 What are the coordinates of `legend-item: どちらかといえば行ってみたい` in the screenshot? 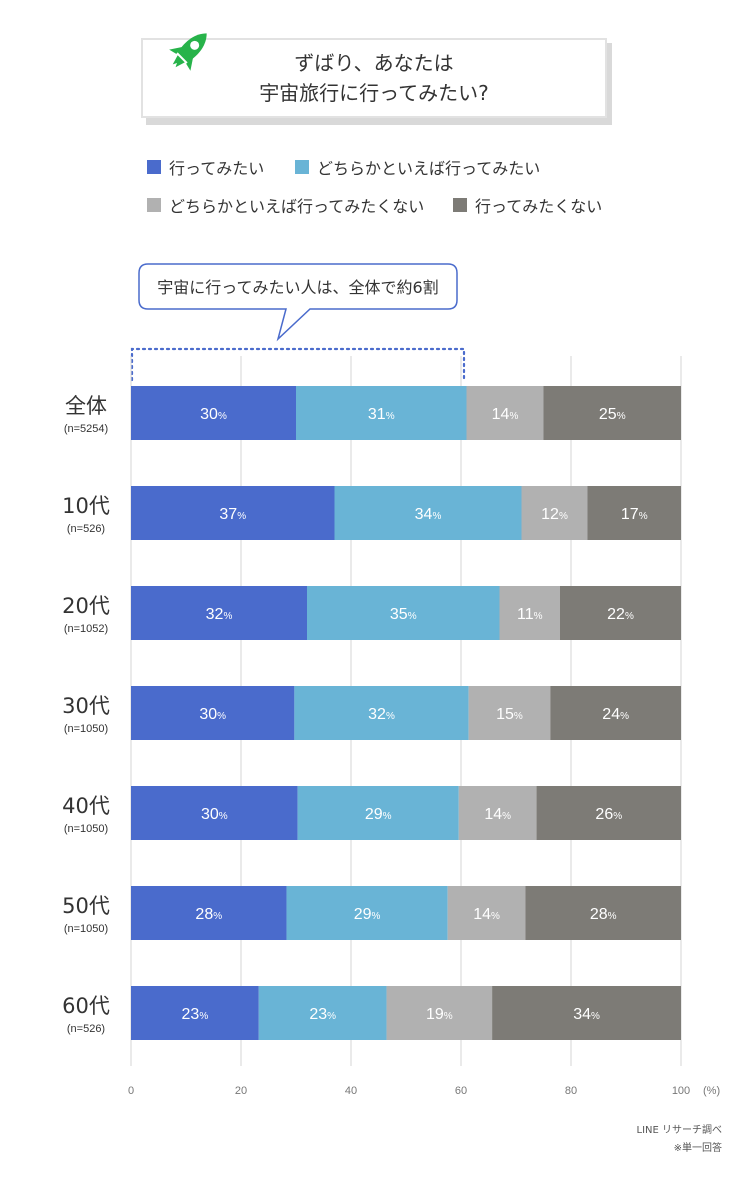 It's located at (417, 167).